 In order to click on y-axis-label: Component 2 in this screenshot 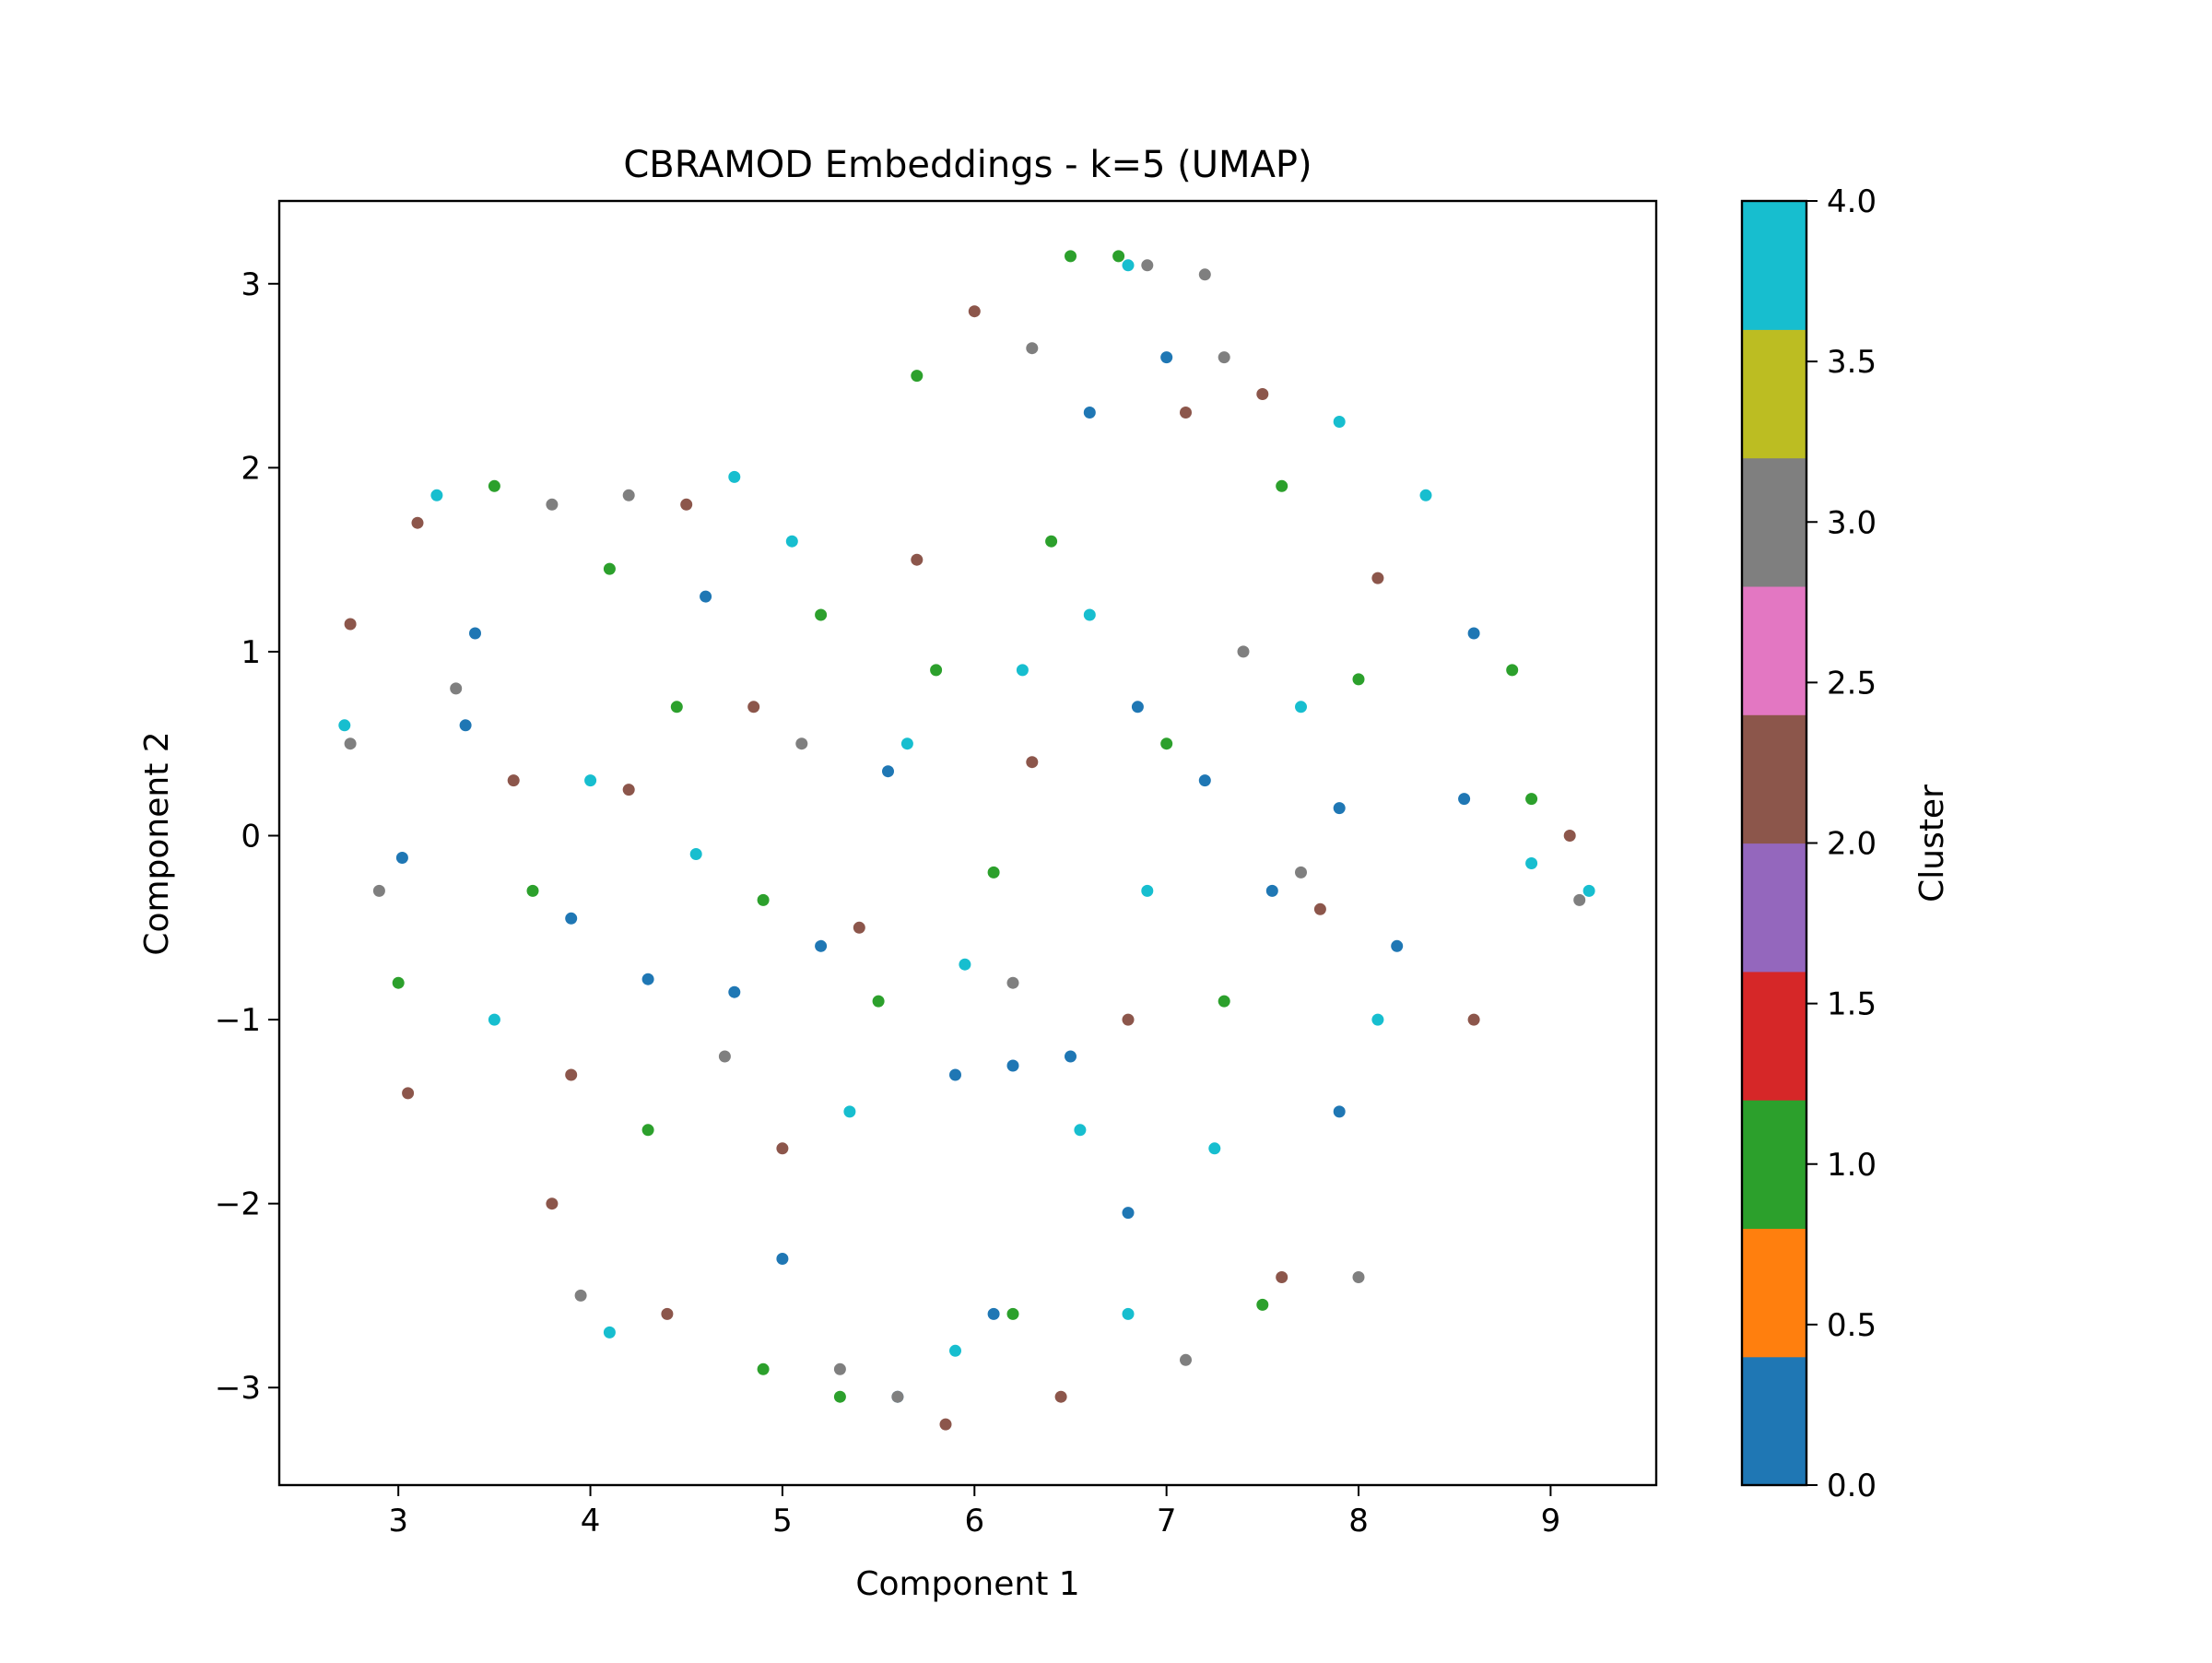, I will do `click(157, 843)`.